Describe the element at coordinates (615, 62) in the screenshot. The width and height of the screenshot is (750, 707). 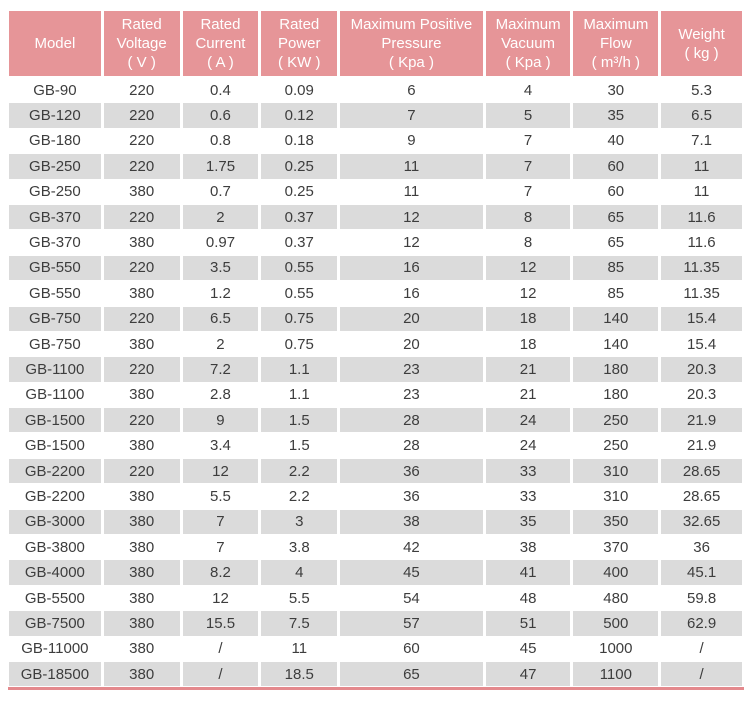
I see `col-header-line: ( m³/h )` at that location.